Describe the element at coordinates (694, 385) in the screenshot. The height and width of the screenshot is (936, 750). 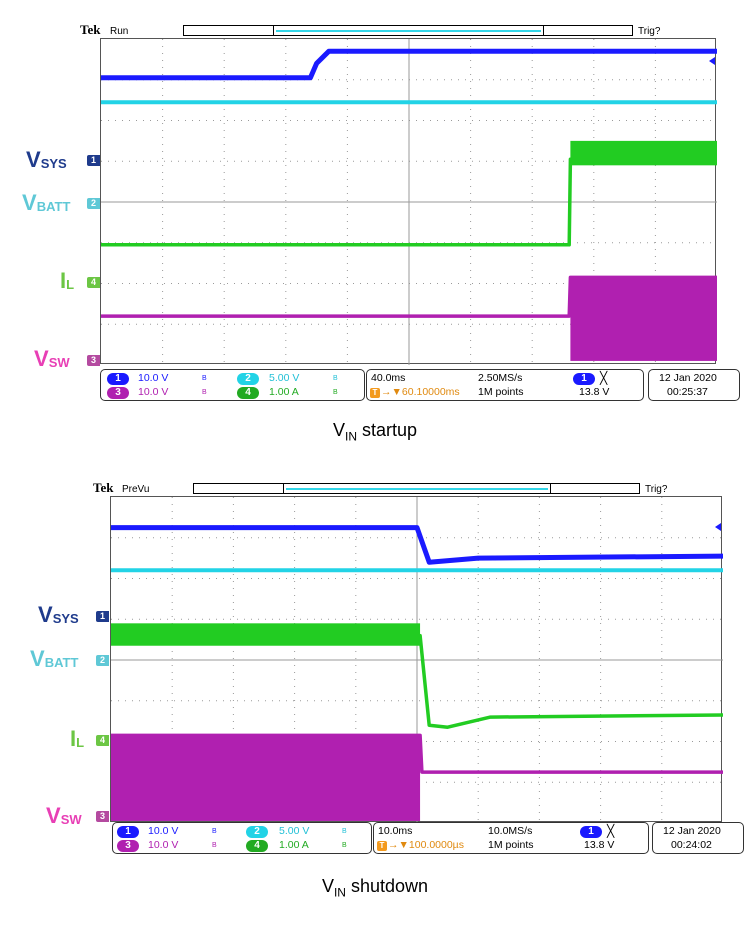
I see `datetime-box: 12 Jan 2020 00:25:37` at that location.